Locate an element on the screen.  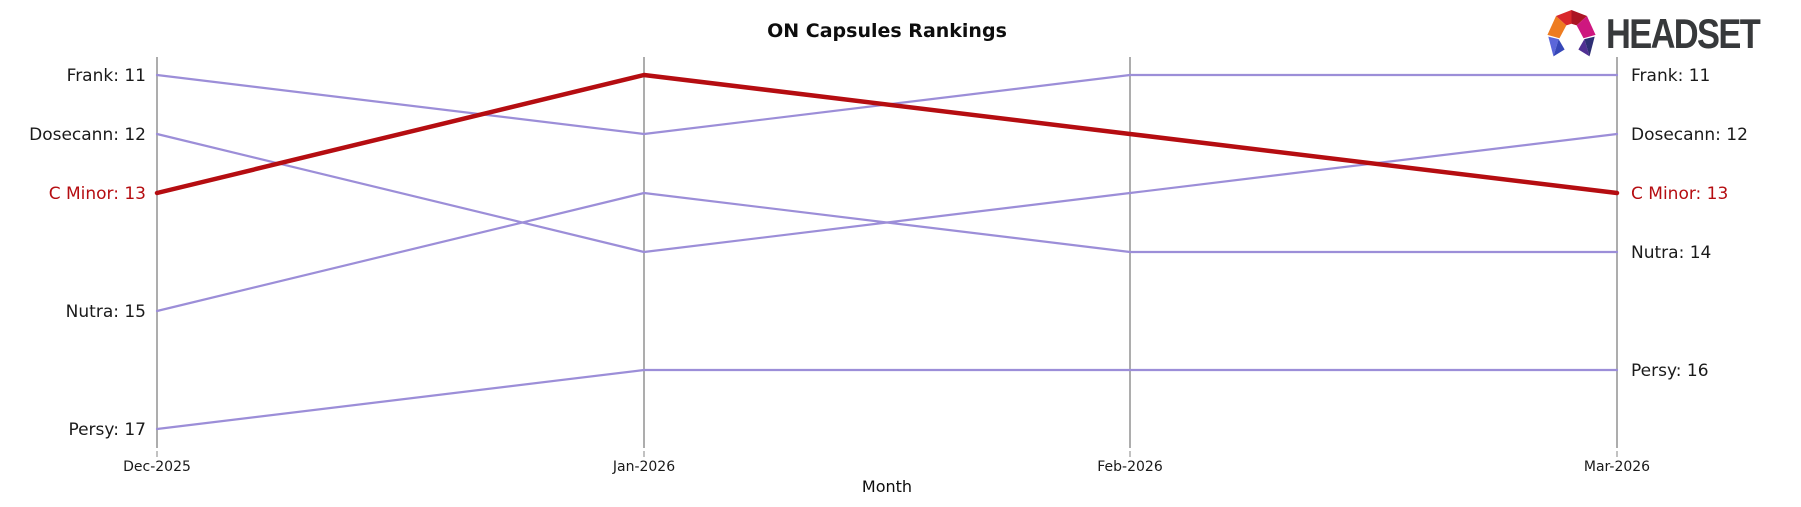
series-label-left-frank: Frank: 11 is located at coordinates (106, 76).